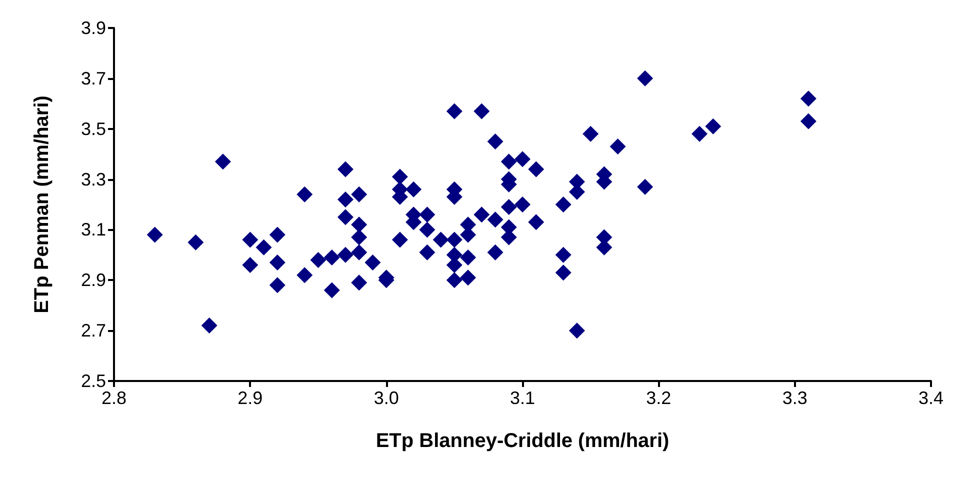 The image size is (957, 483). I want to click on x-tick-label: 3.2, so click(659, 398).